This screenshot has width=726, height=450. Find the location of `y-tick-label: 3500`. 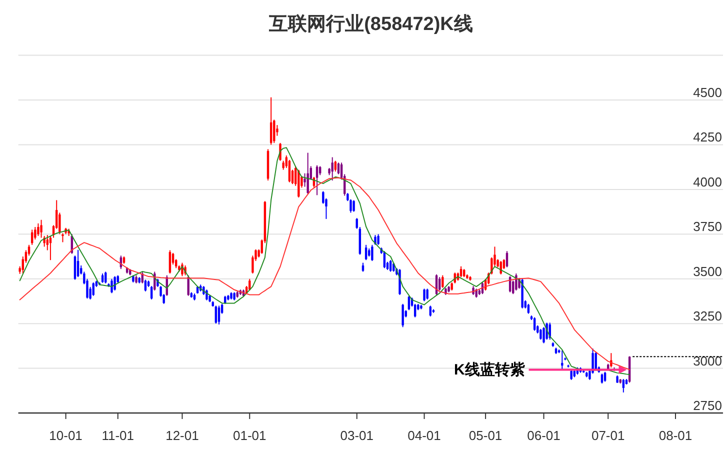

y-tick-label: 3500 is located at coordinates (707, 271).